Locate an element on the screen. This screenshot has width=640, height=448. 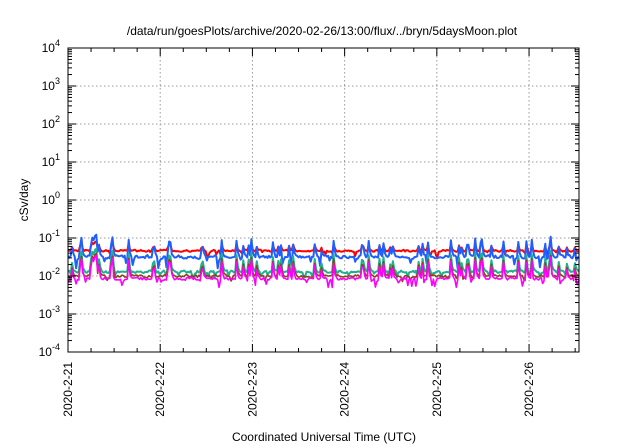
x-tick-label: 2020-2-25 is located at coordinates (437, 389).